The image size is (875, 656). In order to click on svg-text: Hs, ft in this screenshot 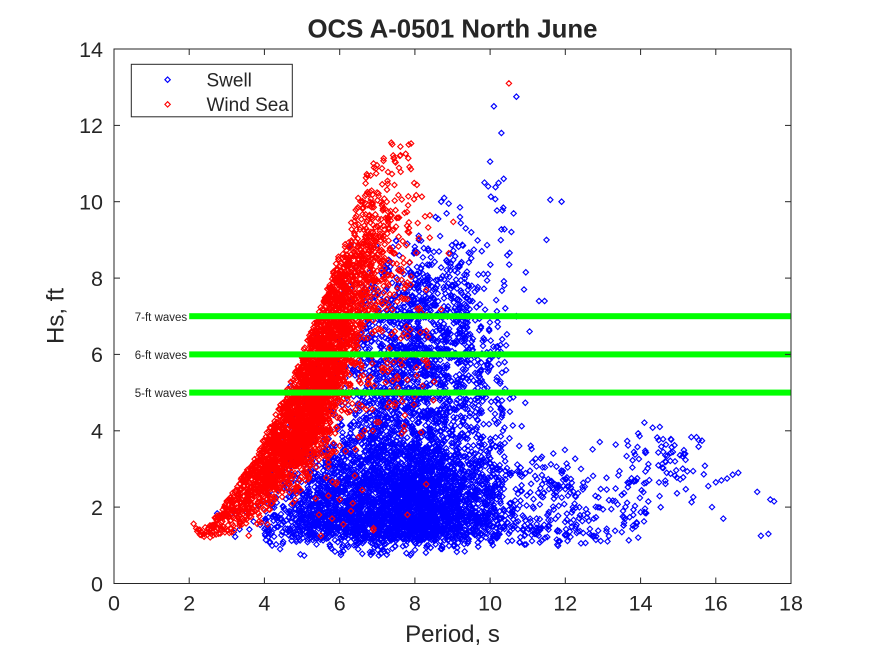, I will do `click(56, 316)`.